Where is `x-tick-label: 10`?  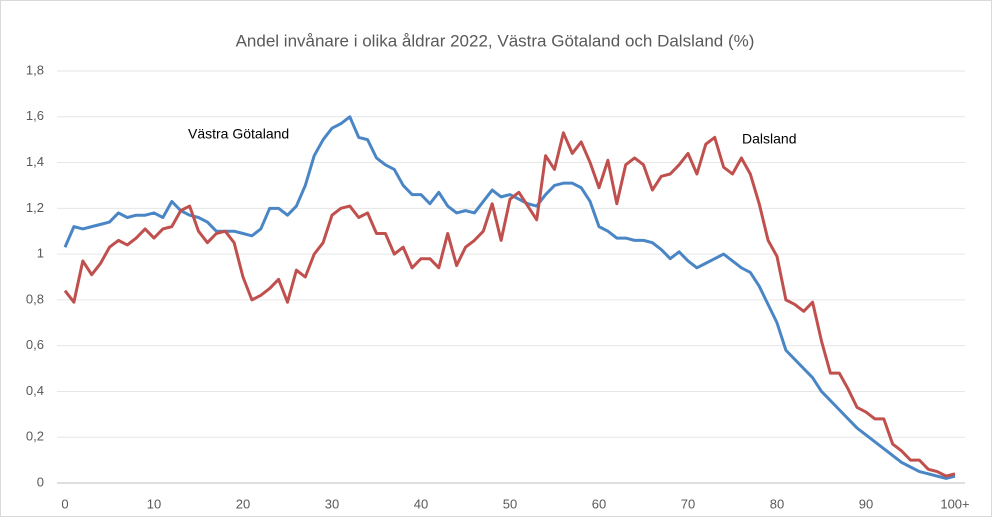
x-tick-label: 10 is located at coordinates (154, 503).